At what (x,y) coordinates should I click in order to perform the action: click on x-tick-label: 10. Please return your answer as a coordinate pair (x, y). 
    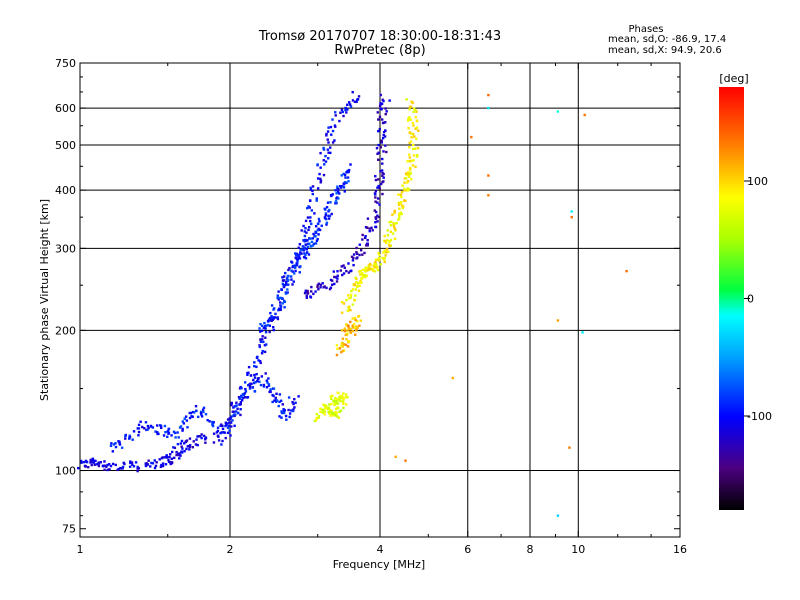
    Looking at the image, I should click on (578, 549).